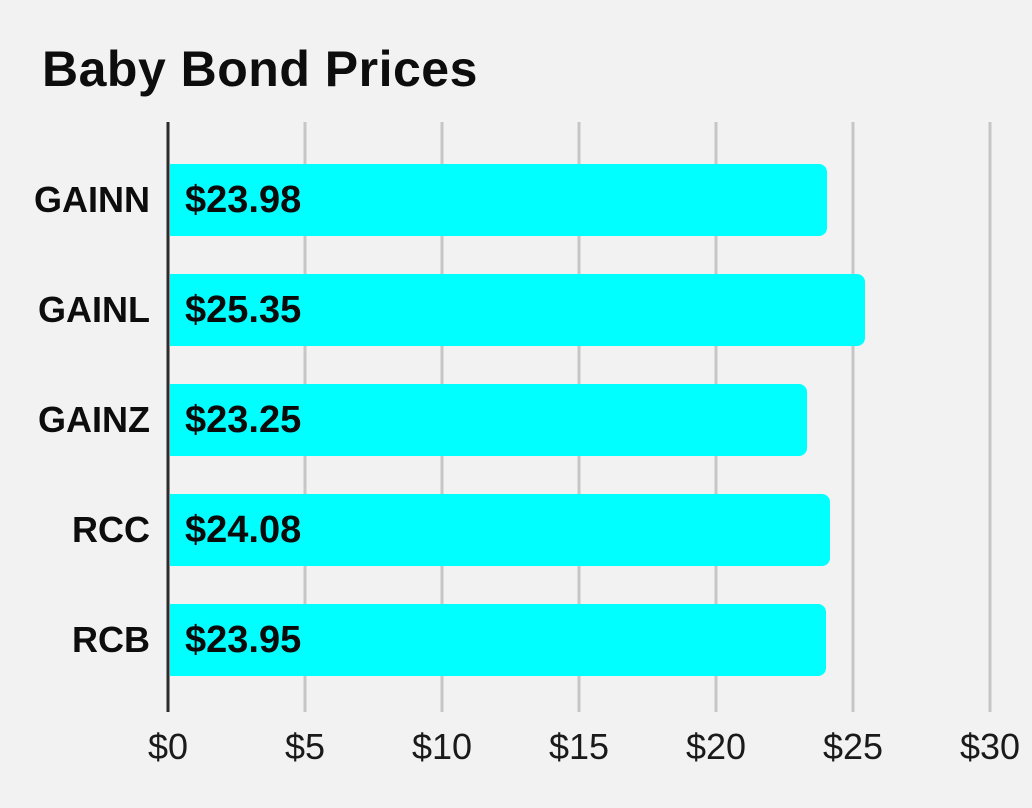  What do you see at coordinates (111, 529) in the screenshot?
I see `category-label: RCC` at bounding box center [111, 529].